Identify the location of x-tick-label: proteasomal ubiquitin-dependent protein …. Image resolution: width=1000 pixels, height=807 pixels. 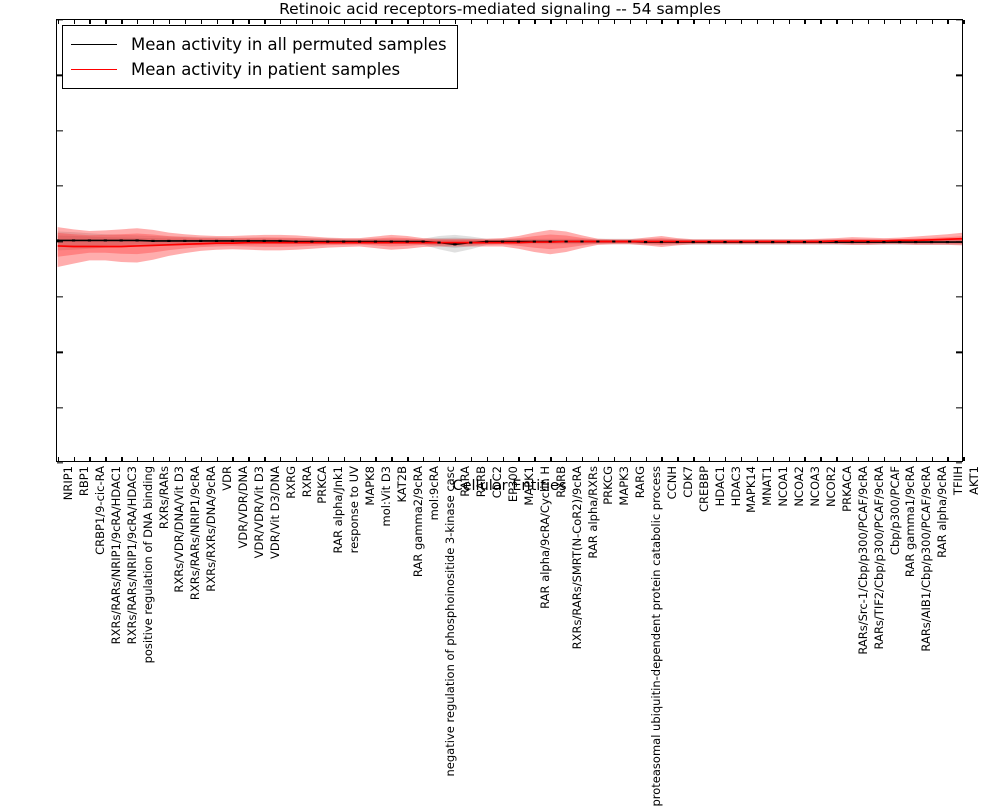
(656, 636).